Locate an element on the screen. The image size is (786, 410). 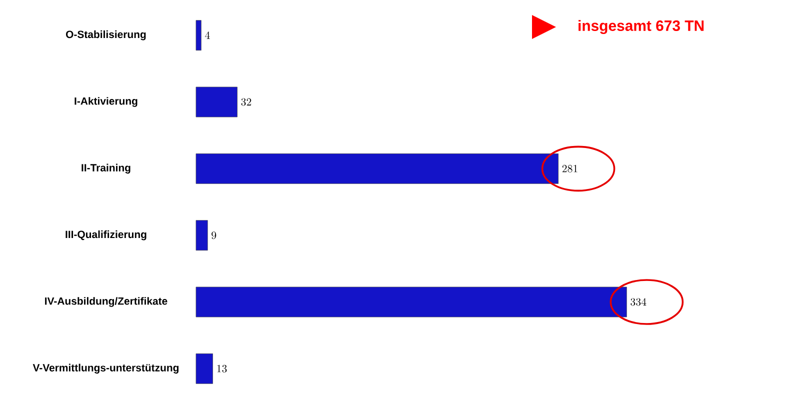
annotation: insgesamt 673 TN is located at coordinates (641, 27).